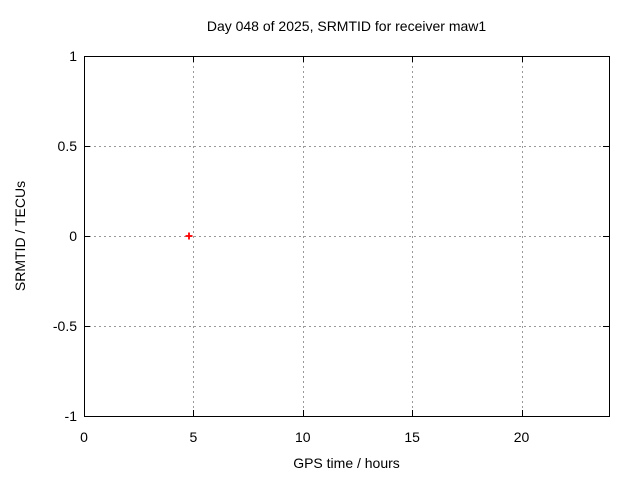 The height and width of the screenshot is (480, 640). Describe the element at coordinates (70, 416) in the screenshot. I see `y-tick-label: -1` at that location.